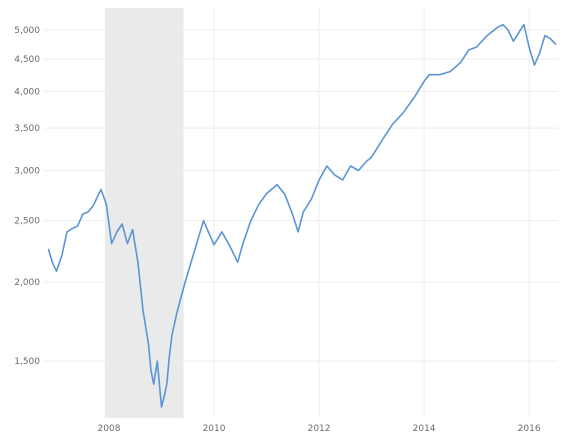 The height and width of the screenshot is (437, 565). What do you see at coordinates (27, 172) in the screenshot?
I see `y-tick-label: 3,000` at bounding box center [27, 172].